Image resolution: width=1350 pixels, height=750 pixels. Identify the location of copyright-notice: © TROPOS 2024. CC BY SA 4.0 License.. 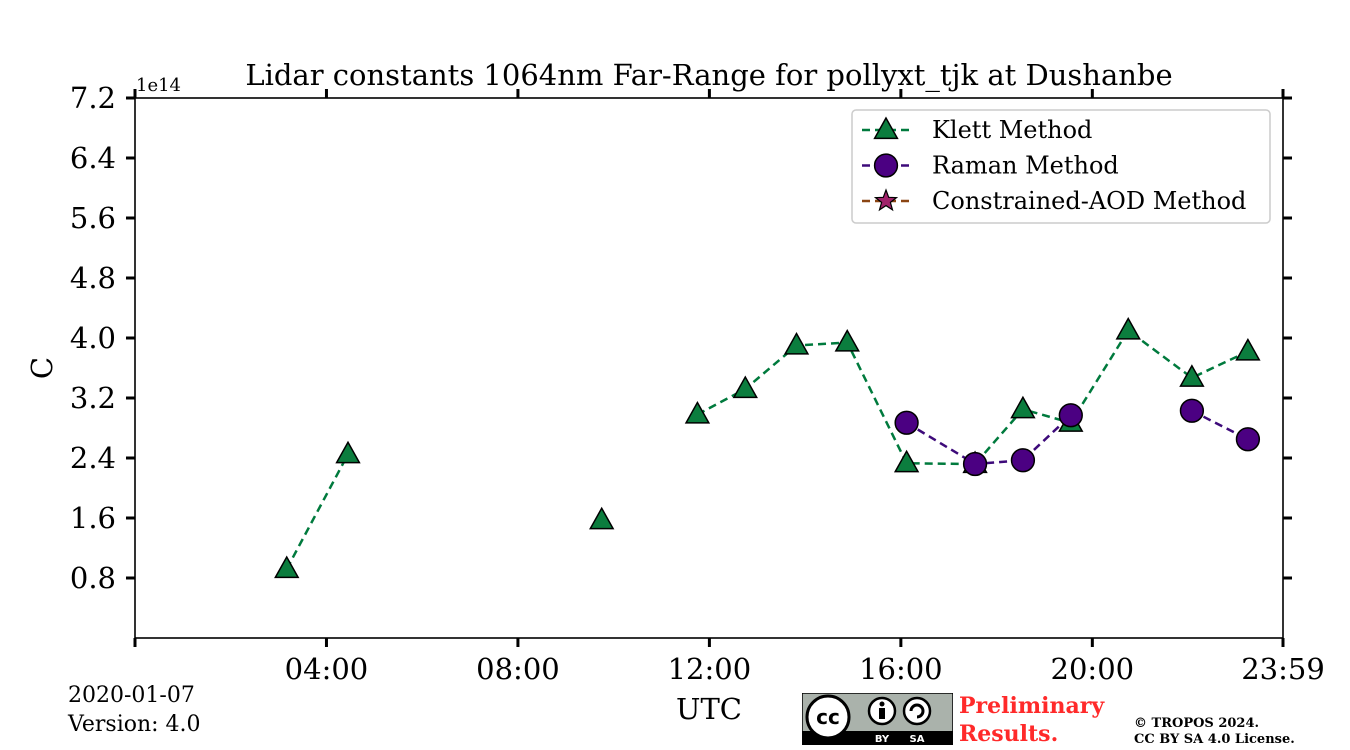
(1214, 732).